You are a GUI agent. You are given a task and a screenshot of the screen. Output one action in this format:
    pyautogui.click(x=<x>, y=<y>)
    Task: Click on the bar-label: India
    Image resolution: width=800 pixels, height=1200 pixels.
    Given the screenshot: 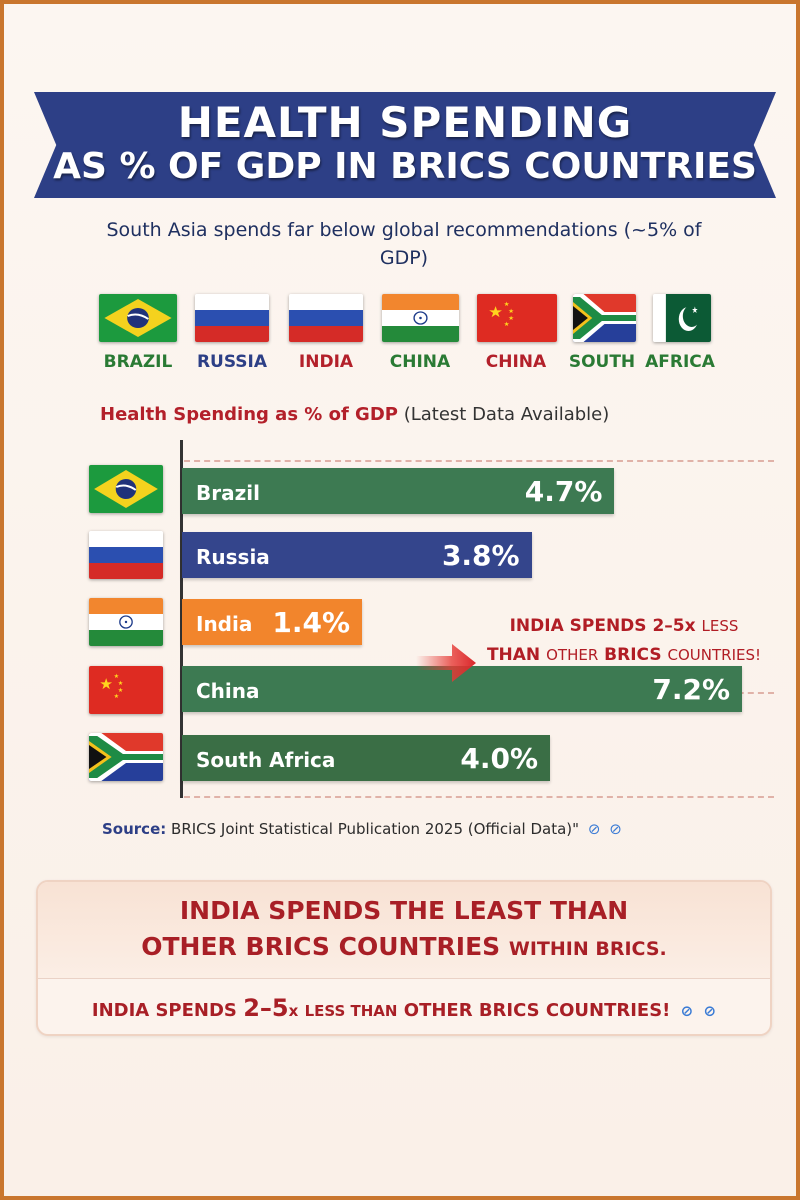 What is the action you would take?
    pyautogui.click(x=224, y=624)
    